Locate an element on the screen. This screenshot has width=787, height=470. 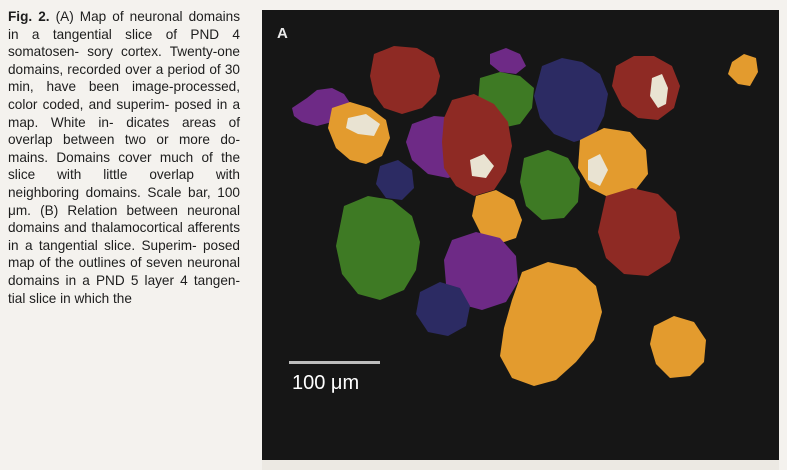
caption-line: been image-processed, is located at coordinates (164, 87).